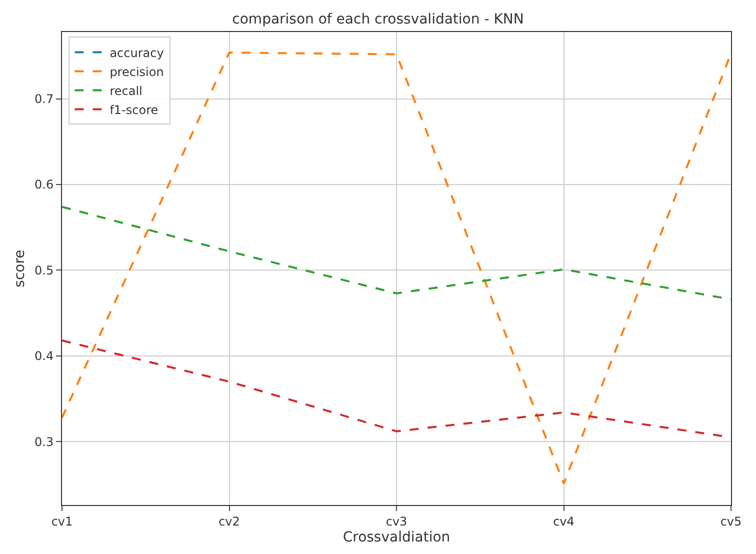 This screenshot has height=554, width=756. What do you see at coordinates (397, 521) in the screenshot?
I see `x-tick-label: cv3` at bounding box center [397, 521].